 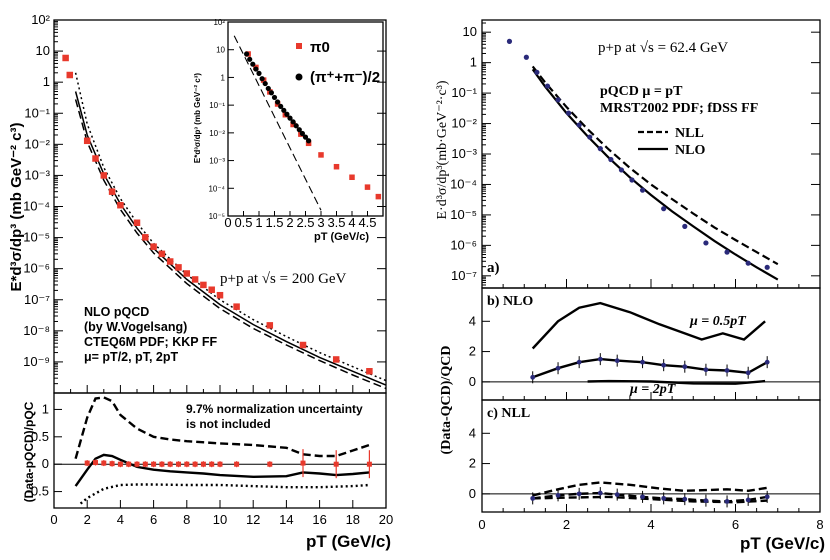 What do you see at coordinates (473, 62) in the screenshot?
I see `r-y-tick-label: 1` at bounding box center [473, 62].